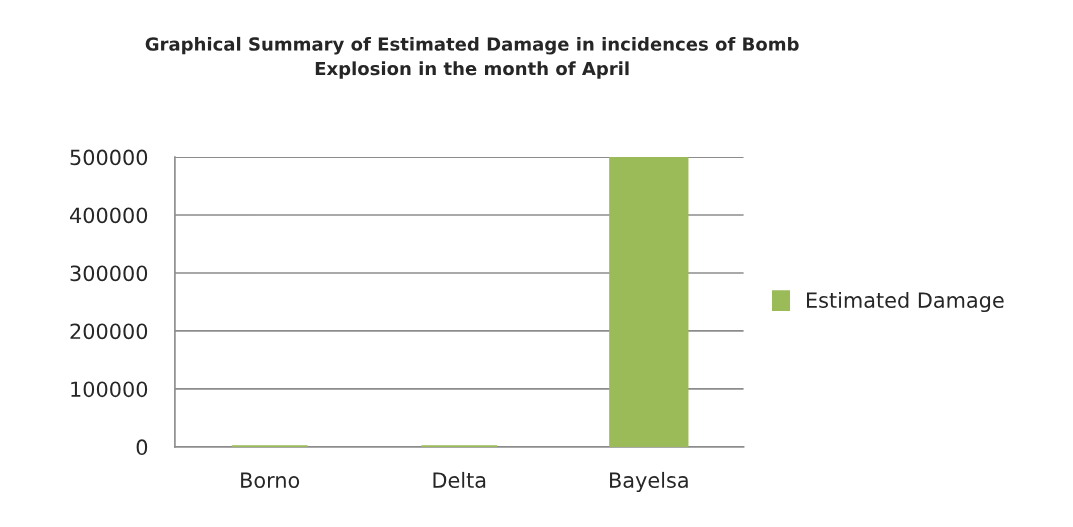  What do you see at coordinates (459, 480) in the screenshot?
I see `x-tick-label: Delta` at bounding box center [459, 480].